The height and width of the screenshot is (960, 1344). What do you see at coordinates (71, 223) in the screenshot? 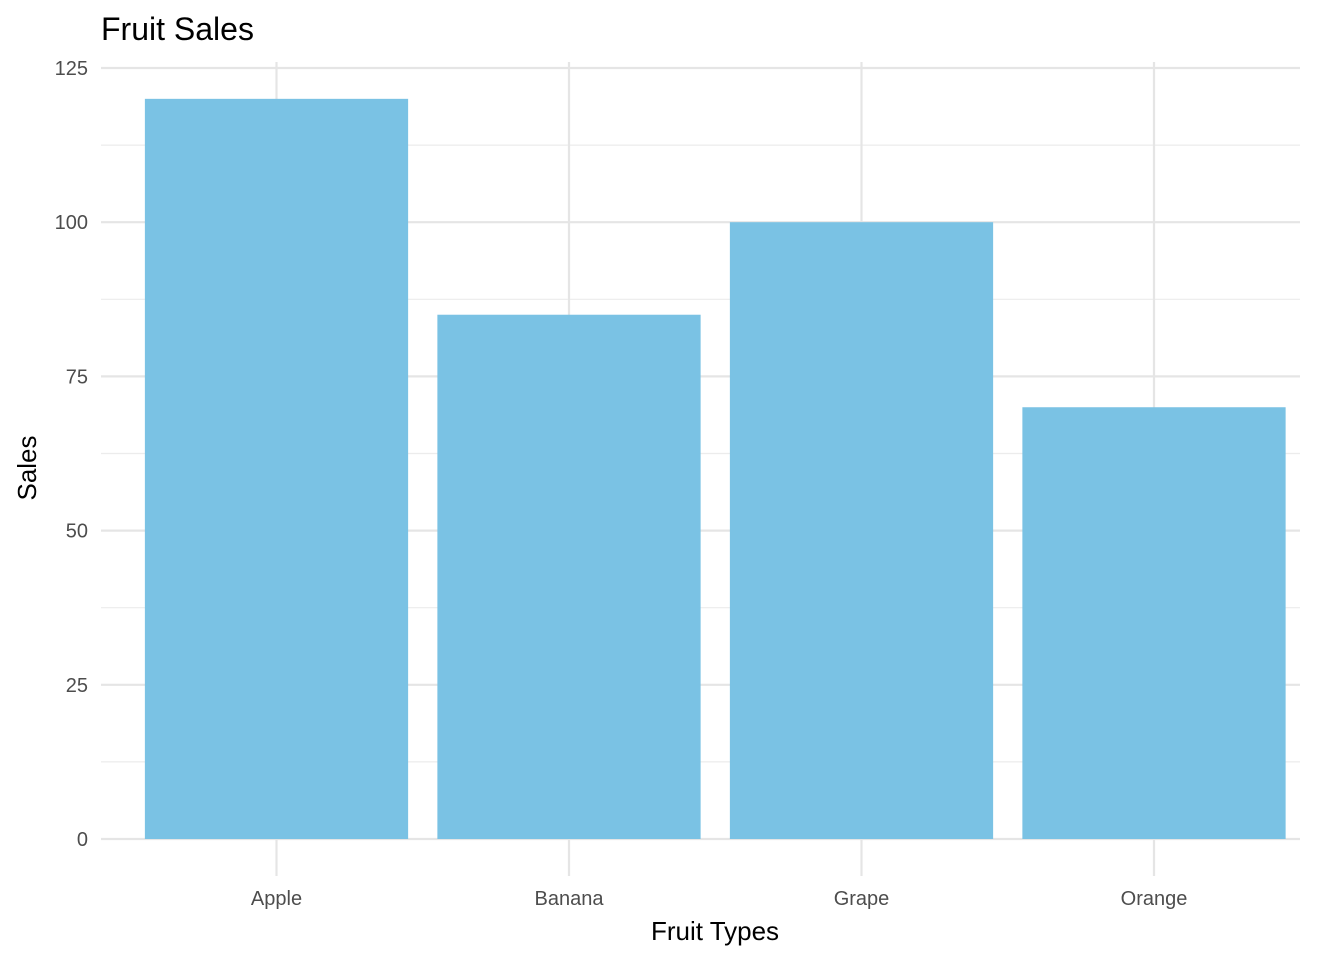
I see `y-tick-label: 100` at bounding box center [71, 223].